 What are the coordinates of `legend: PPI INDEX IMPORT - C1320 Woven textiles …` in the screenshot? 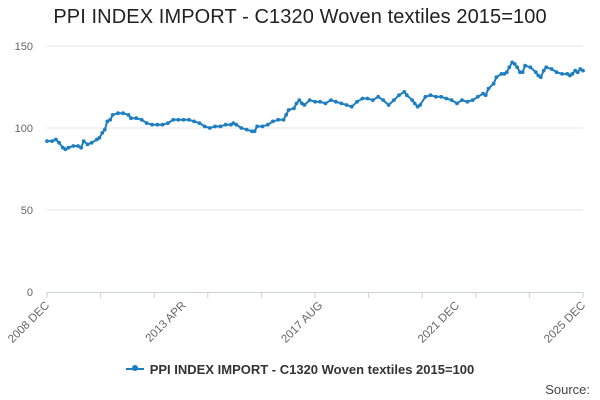 It's located at (300, 369).